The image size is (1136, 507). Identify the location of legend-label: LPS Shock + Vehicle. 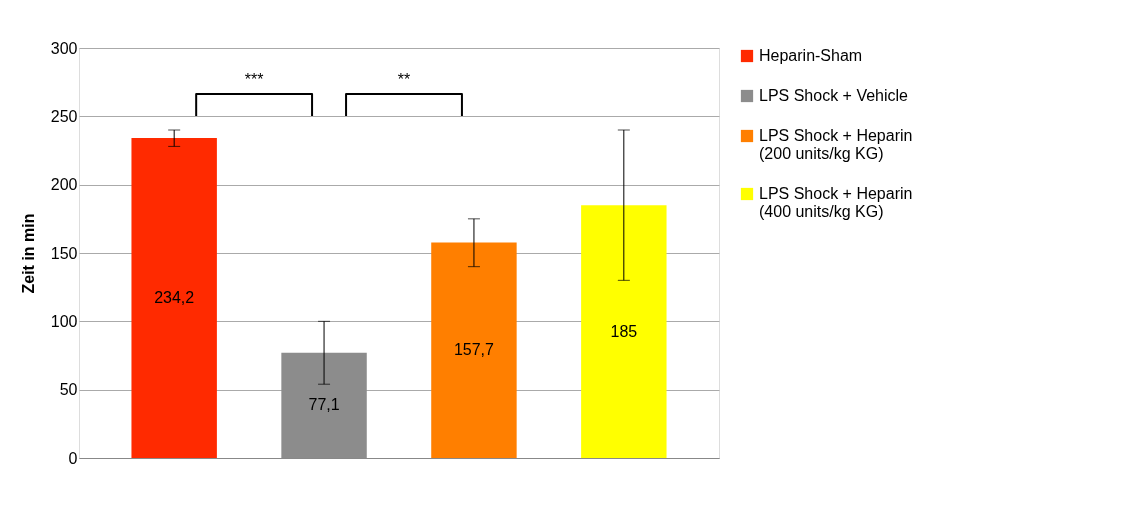
(834, 95).